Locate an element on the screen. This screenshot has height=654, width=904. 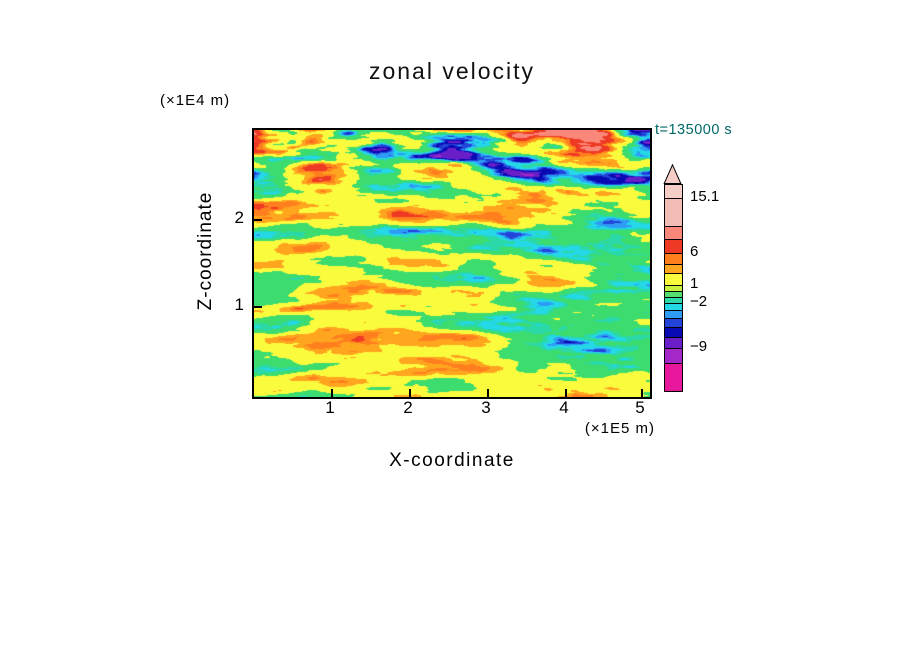
colorbar-tick-label: 6 is located at coordinates (694, 251).